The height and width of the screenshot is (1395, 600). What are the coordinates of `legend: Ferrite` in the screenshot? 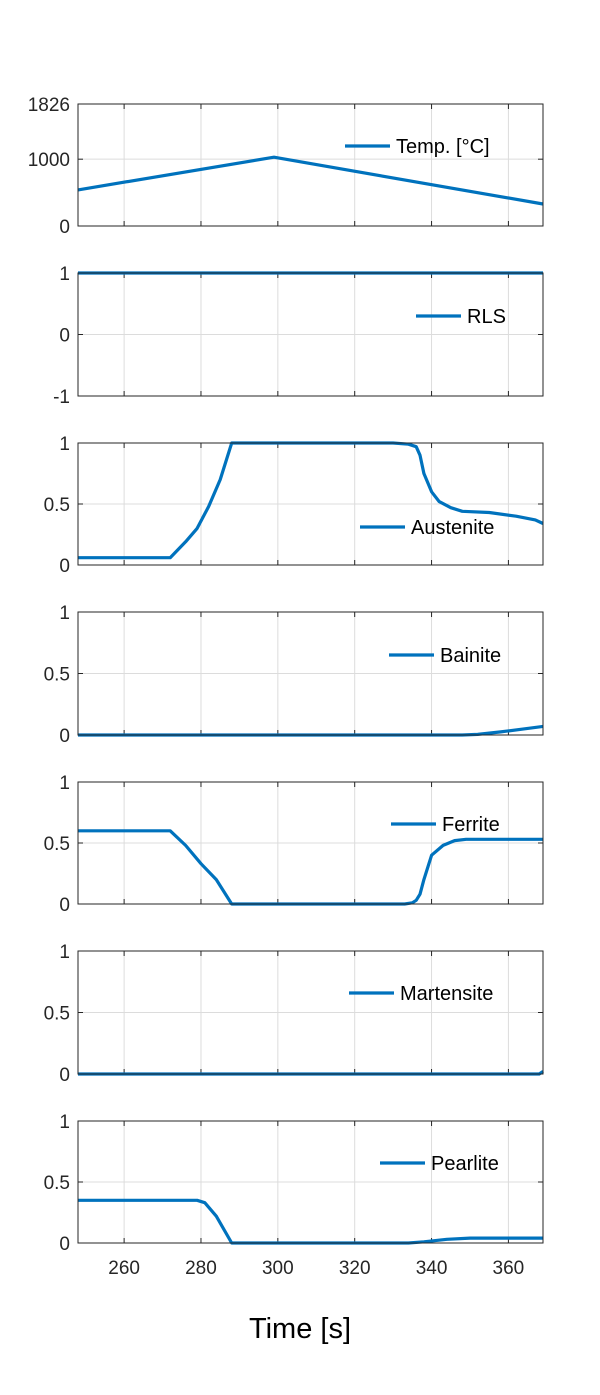 It's located at (445, 825).